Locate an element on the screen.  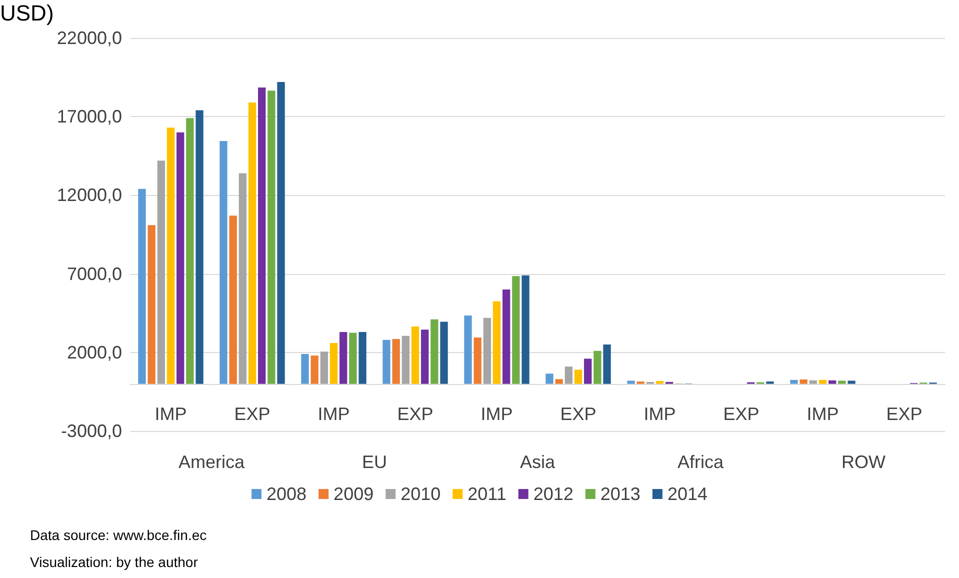
source-note: Data source: www.bce.fin.ec is located at coordinates (118, 535).